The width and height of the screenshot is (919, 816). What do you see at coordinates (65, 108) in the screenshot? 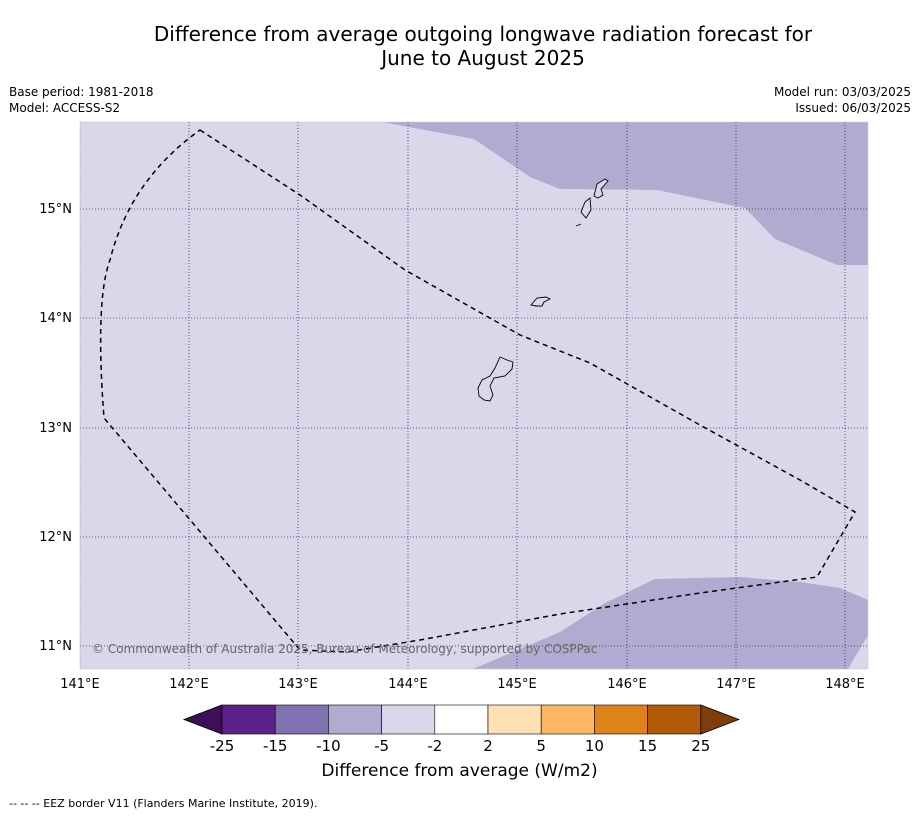
I see `model-label: Model: ACCESS-S2` at bounding box center [65, 108].